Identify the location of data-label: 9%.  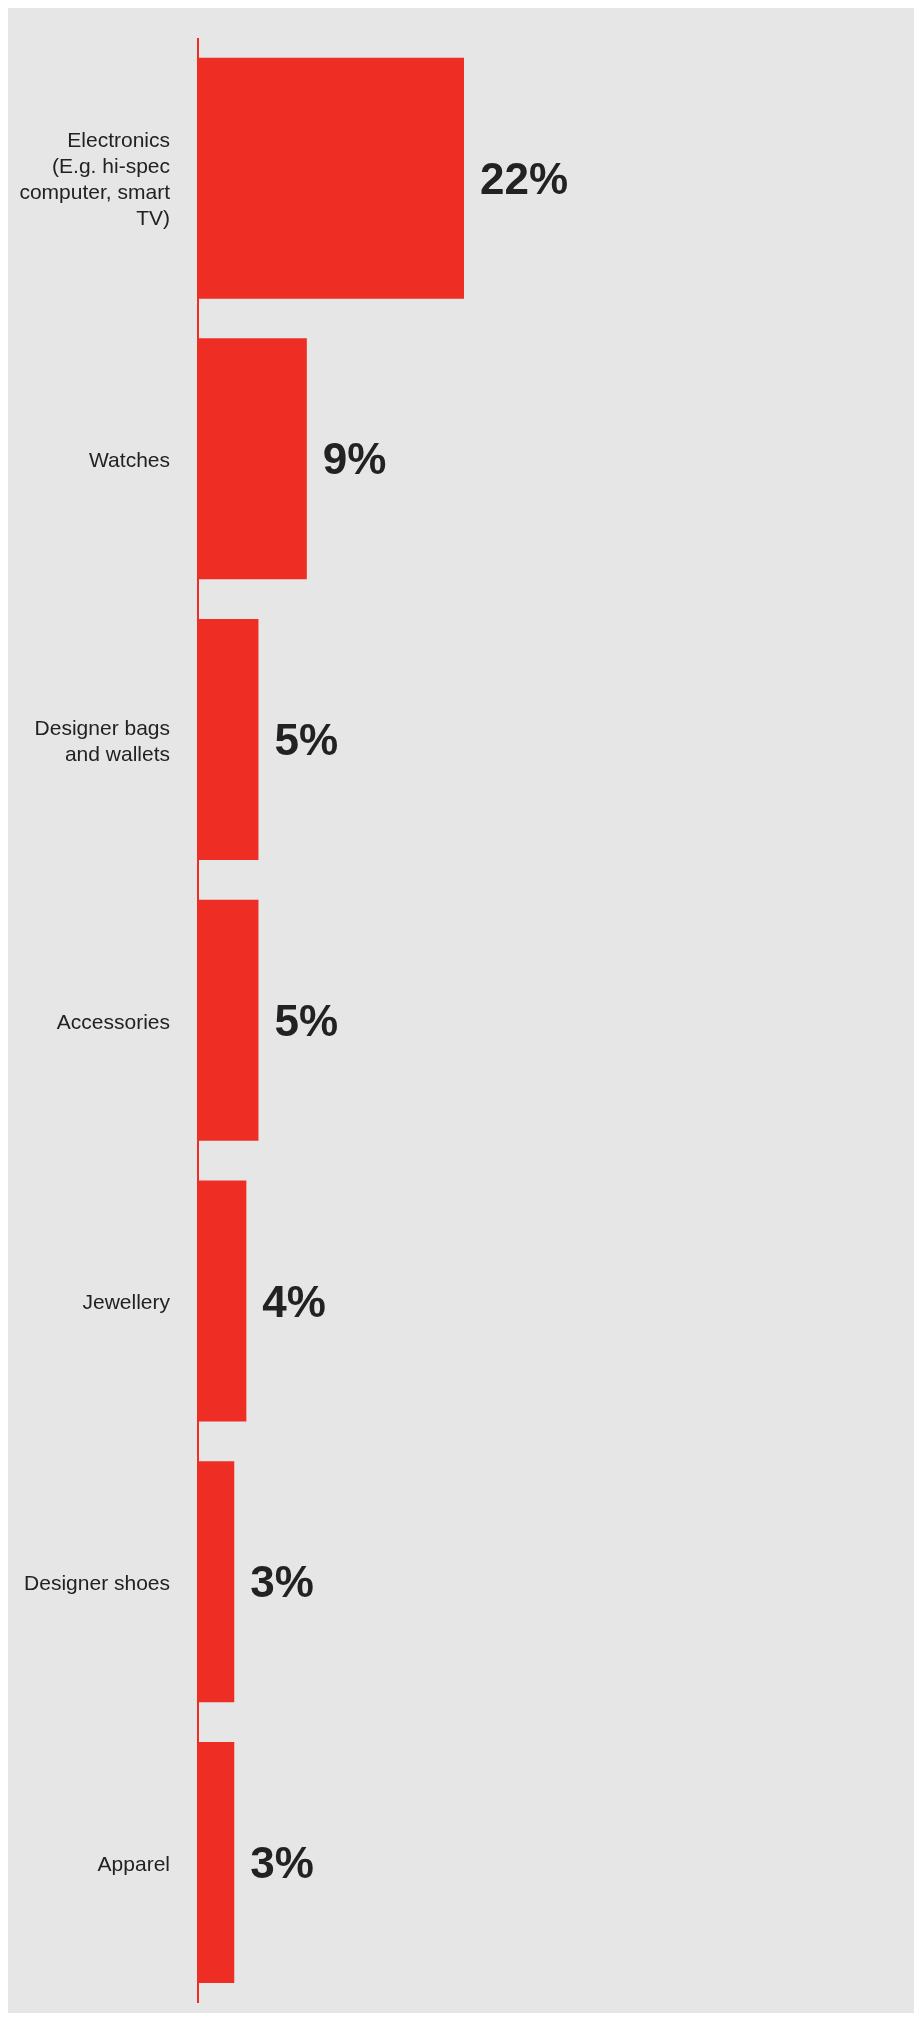
(354, 459).